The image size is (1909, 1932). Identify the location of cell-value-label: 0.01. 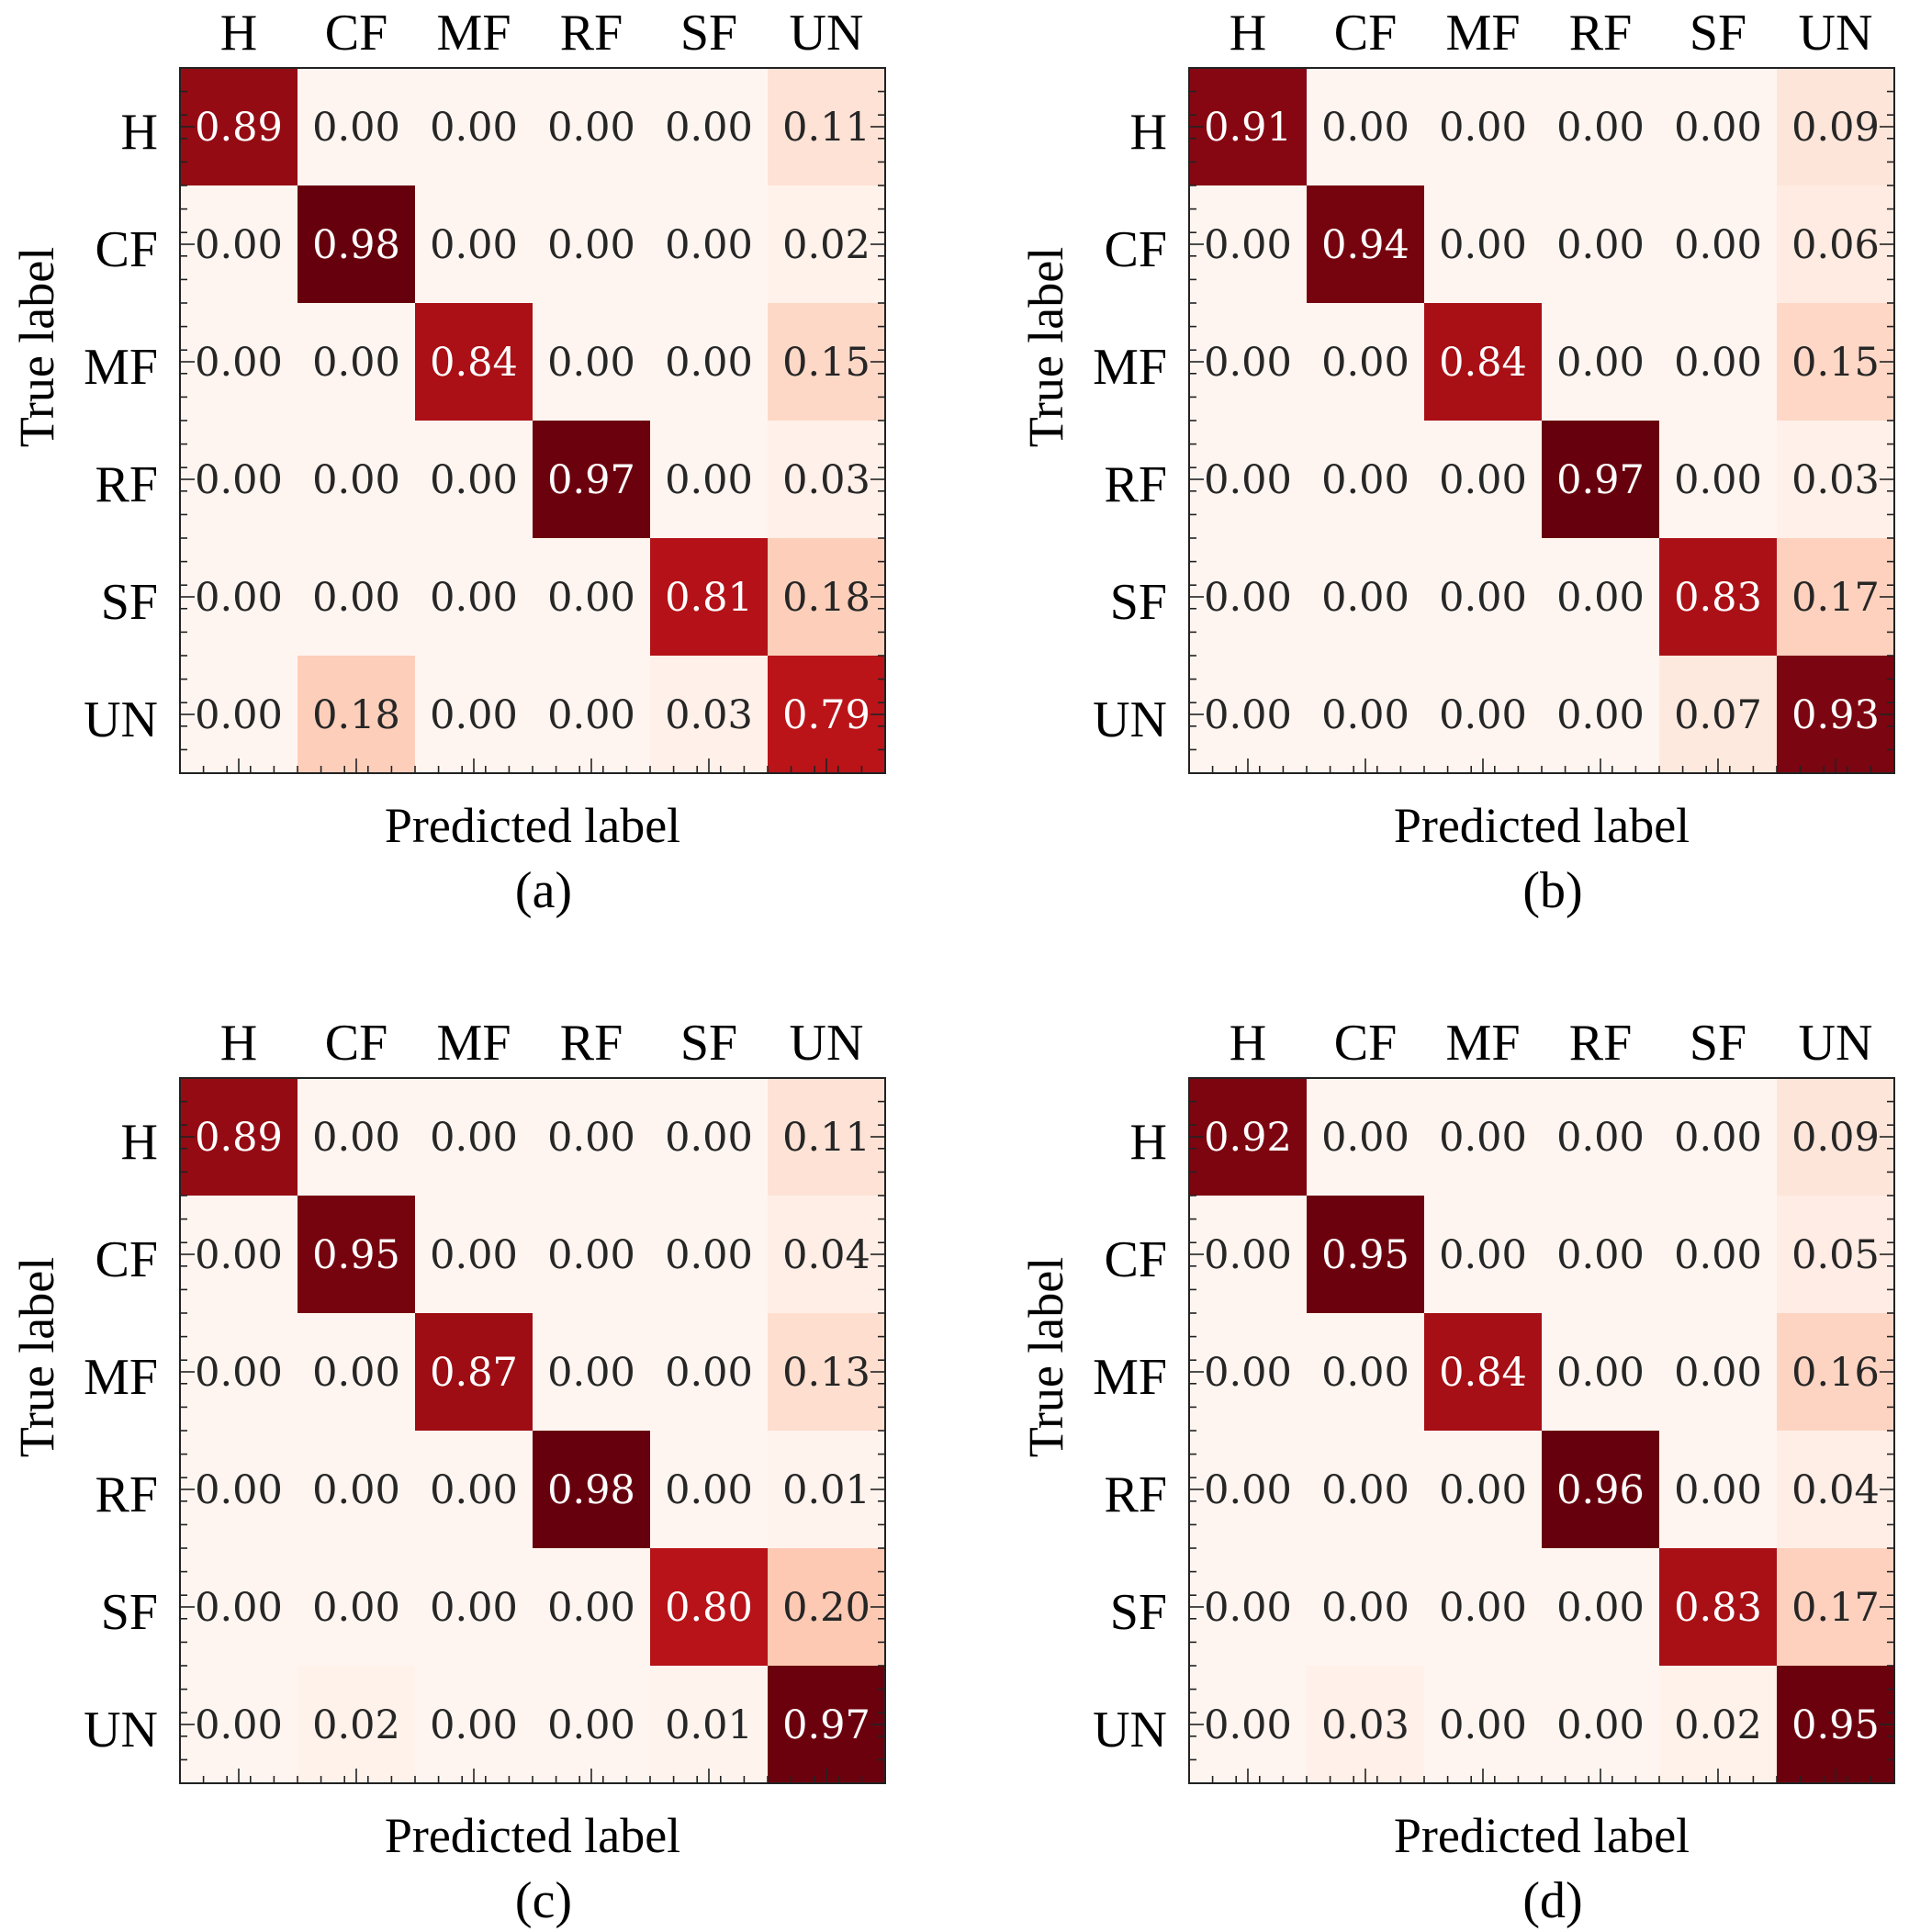
(709, 1725).